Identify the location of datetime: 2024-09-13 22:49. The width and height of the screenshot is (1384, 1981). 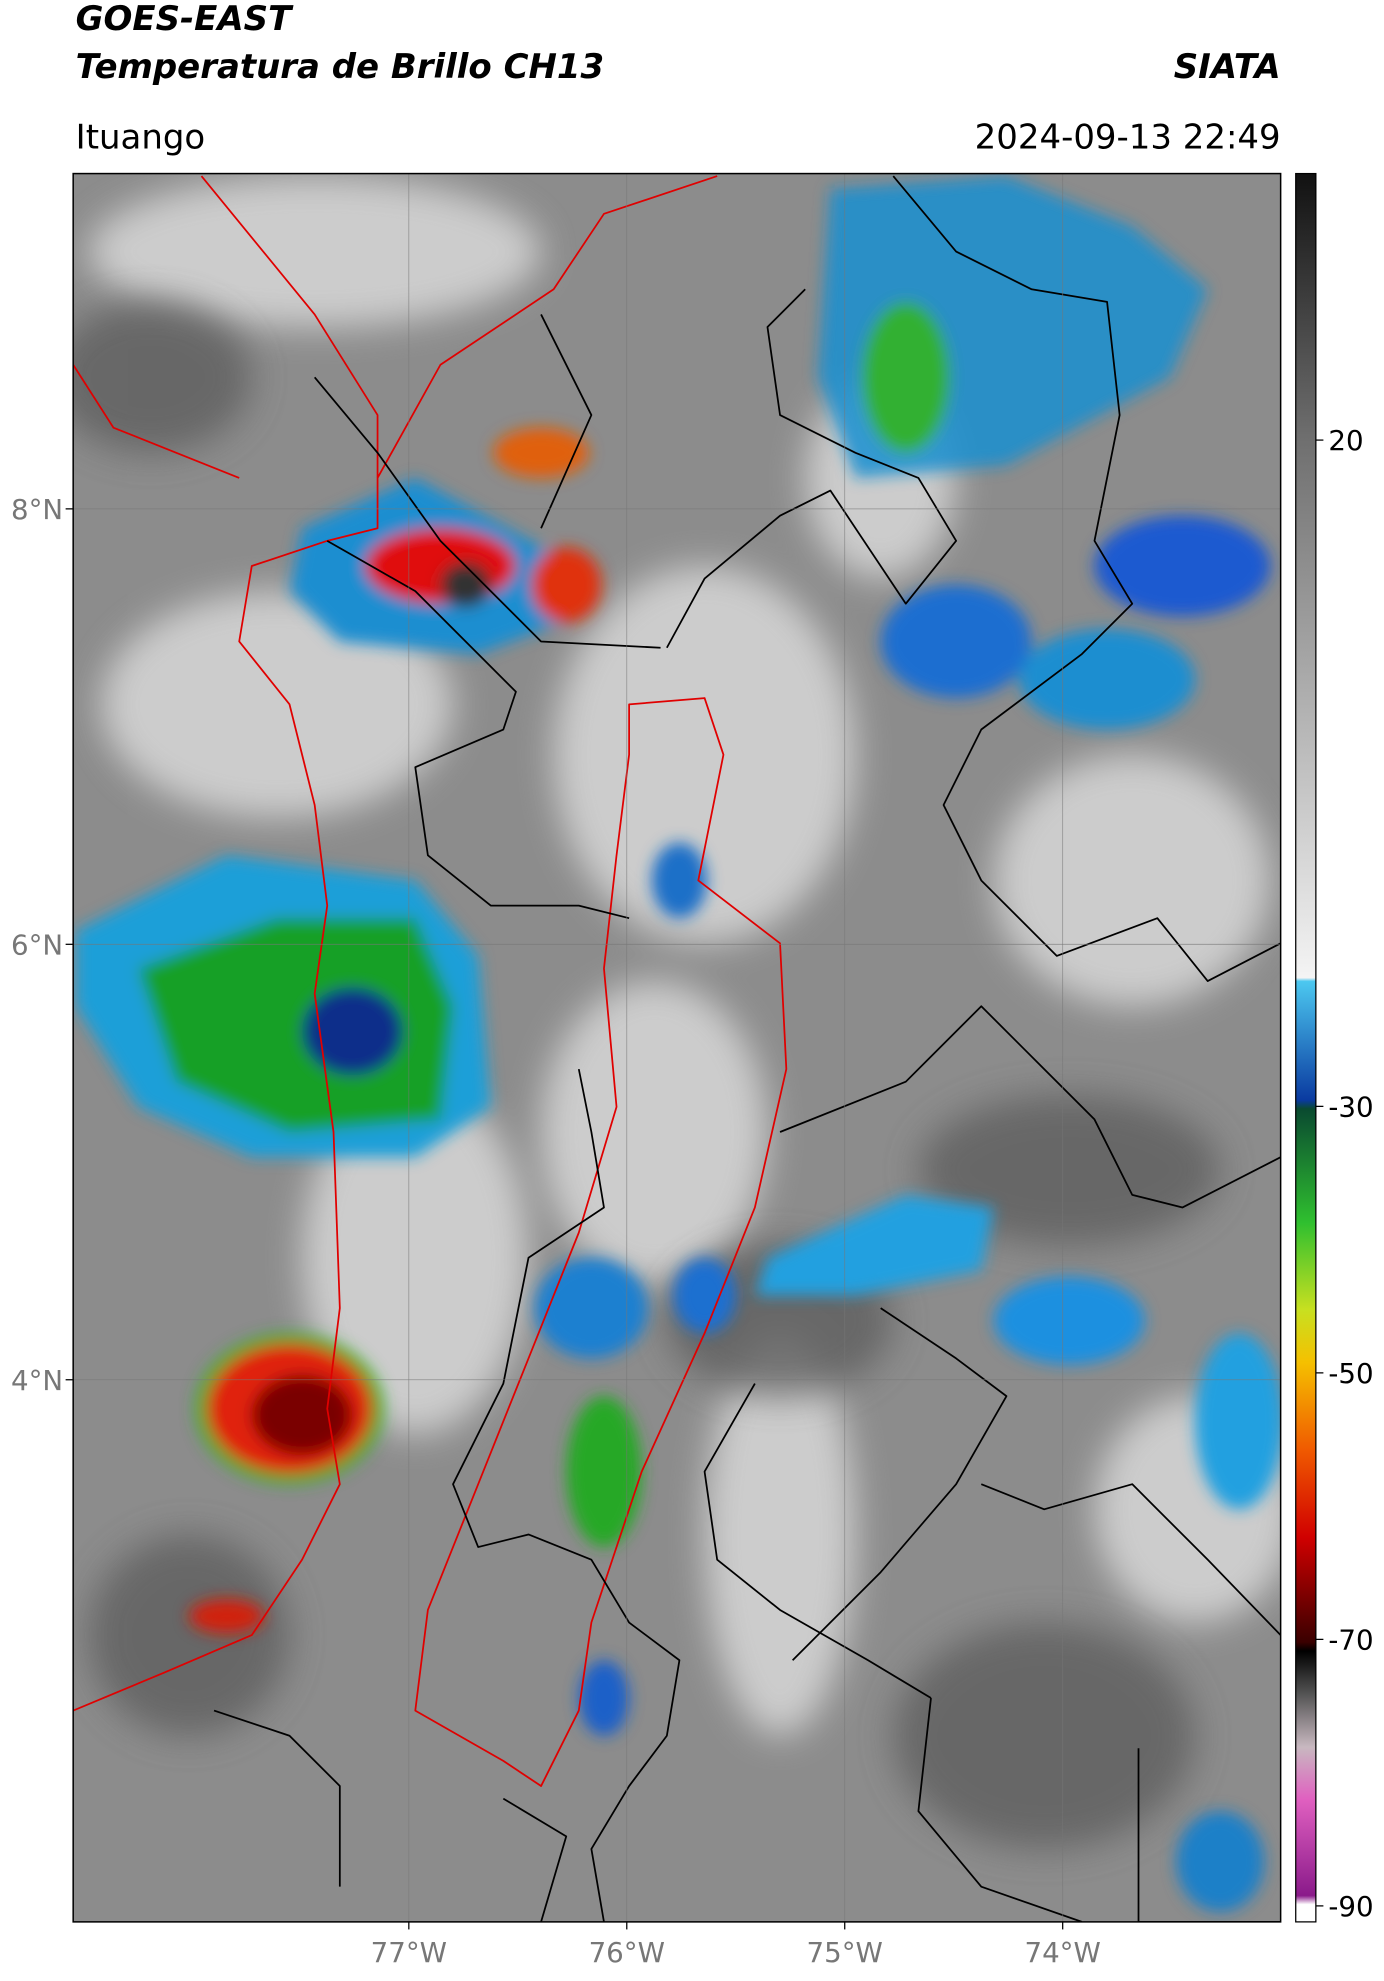
(1128, 137).